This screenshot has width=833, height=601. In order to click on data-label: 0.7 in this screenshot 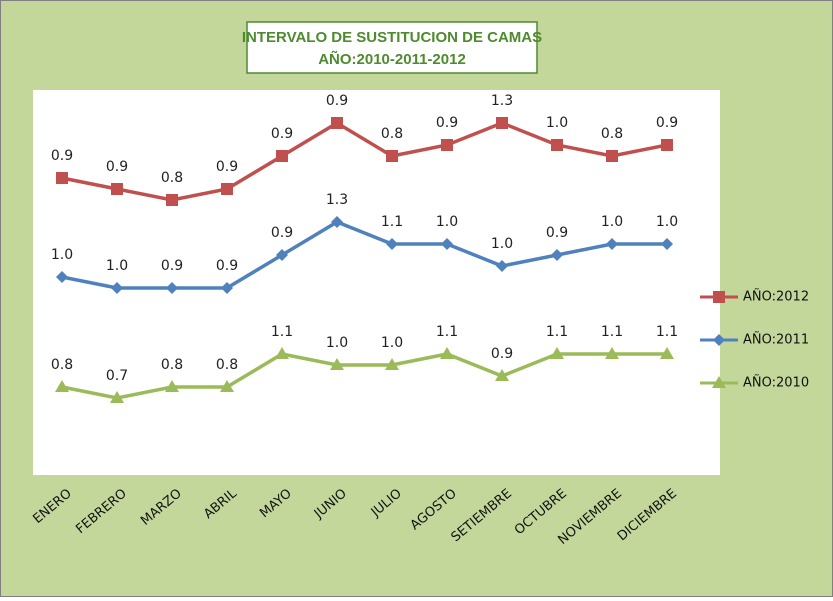, I will do `click(117, 376)`.